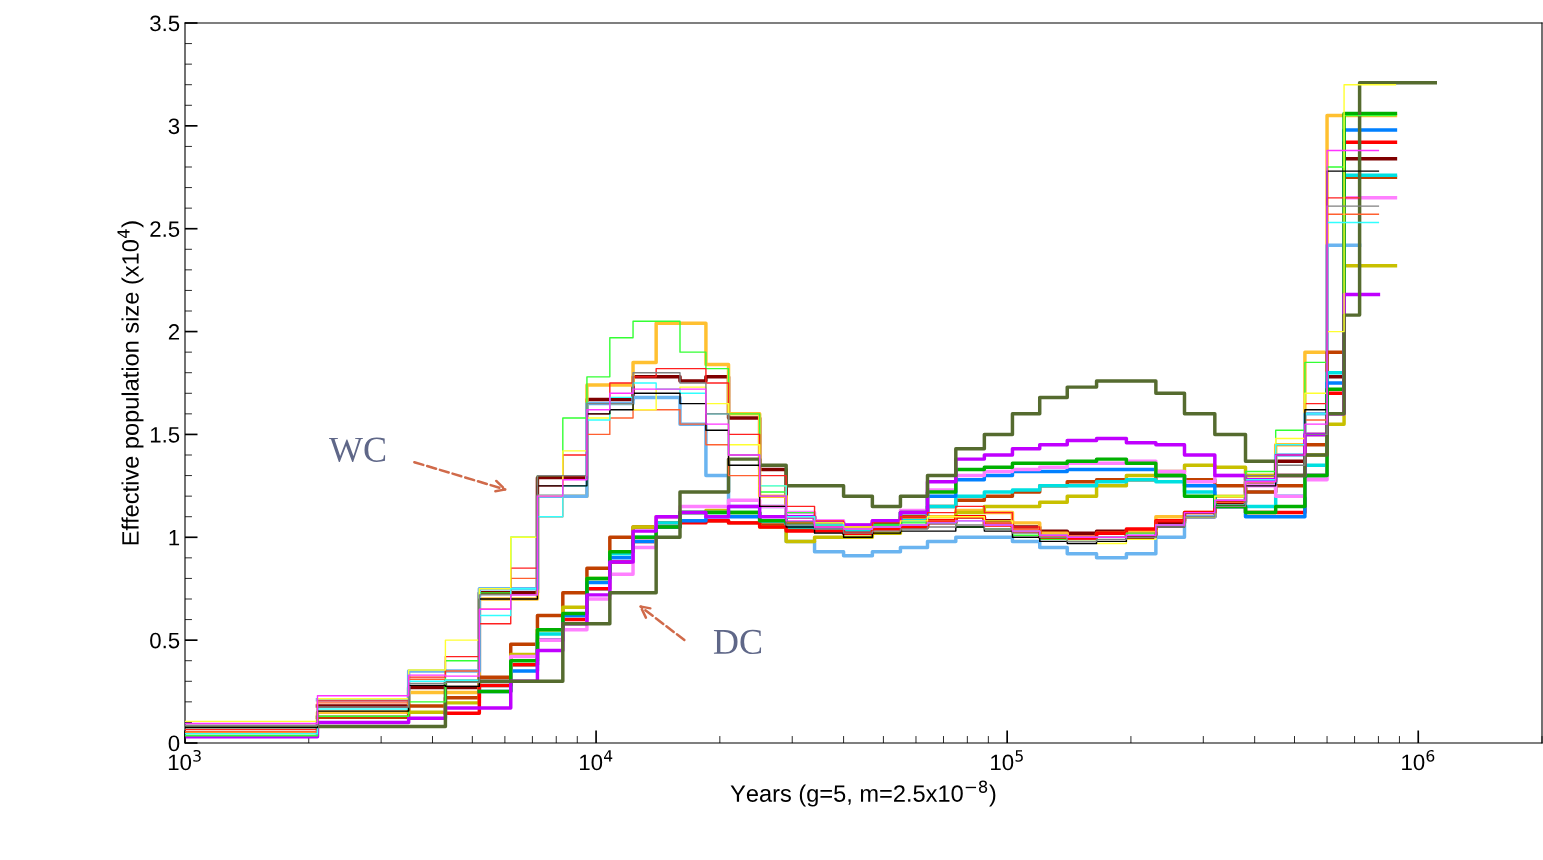 The width and height of the screenshot is (1543, 860). What do you see at coordinates (863, 793) in the screenshot?
I see `x-axis-title: Years (g=5, m=2.5x10$^{−8}$)` at bounding box center [863, 793].